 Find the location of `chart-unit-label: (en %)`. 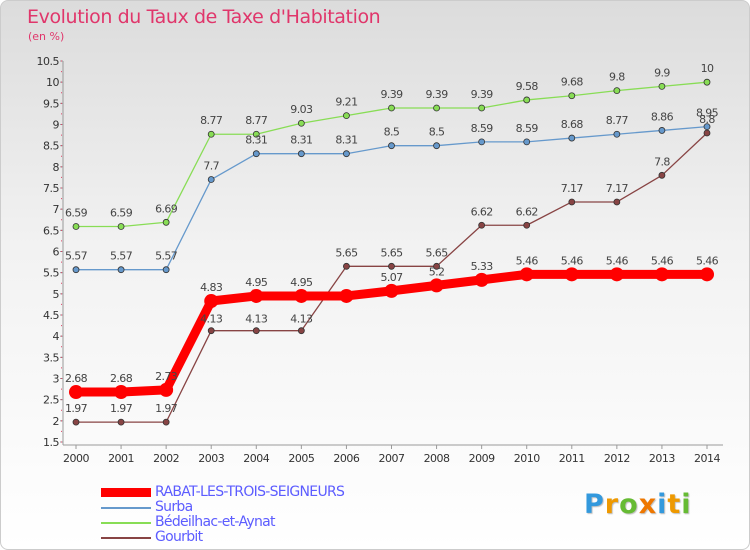

chart-unit-label: (en %) is located at coordinates (46, 36).